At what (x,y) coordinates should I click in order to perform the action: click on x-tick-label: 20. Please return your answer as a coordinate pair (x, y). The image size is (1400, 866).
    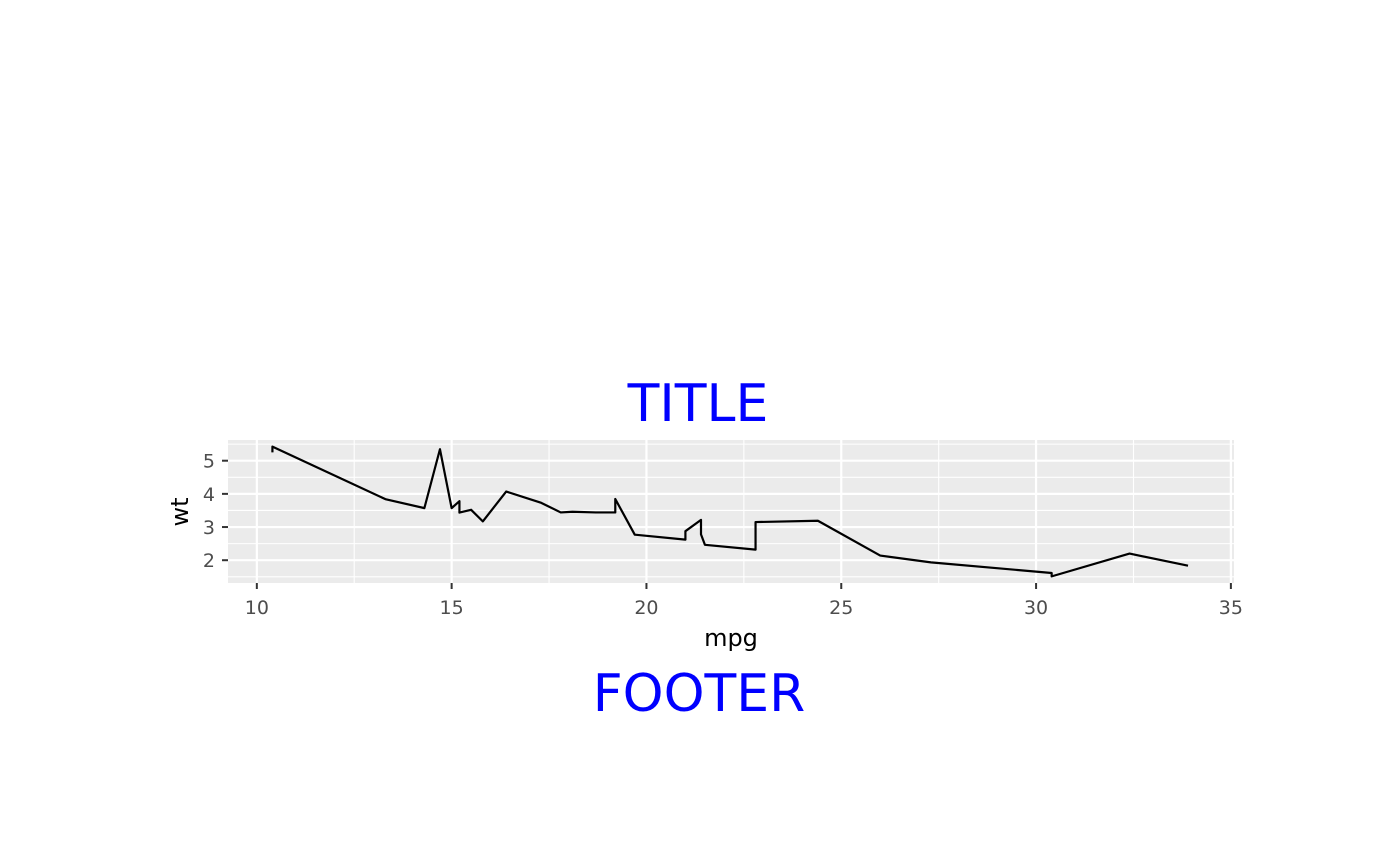
    Looking at the image, I should click on (646, 608).